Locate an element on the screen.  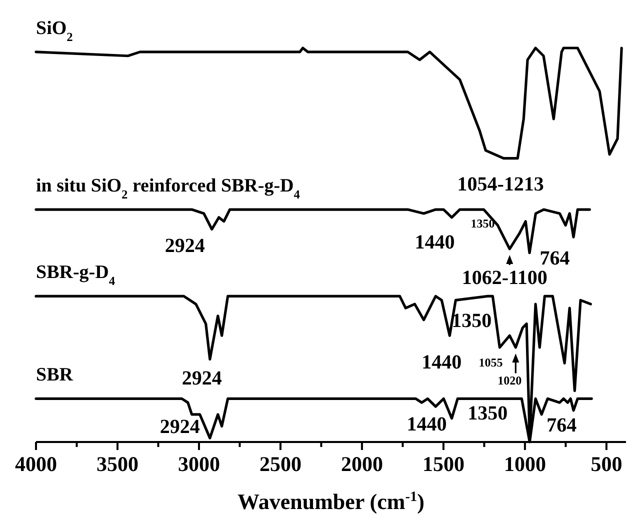
x-tick-label: 4000 is located at coordinates (36, 464).